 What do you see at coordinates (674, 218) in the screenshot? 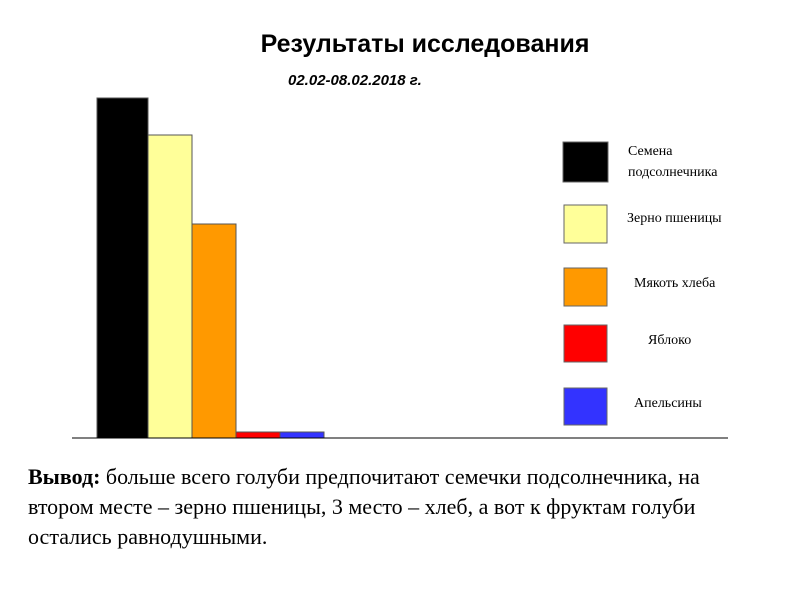
I see `legend-label-wheat-grain: Зерно пшеницы` at bounding box center [674, 218].